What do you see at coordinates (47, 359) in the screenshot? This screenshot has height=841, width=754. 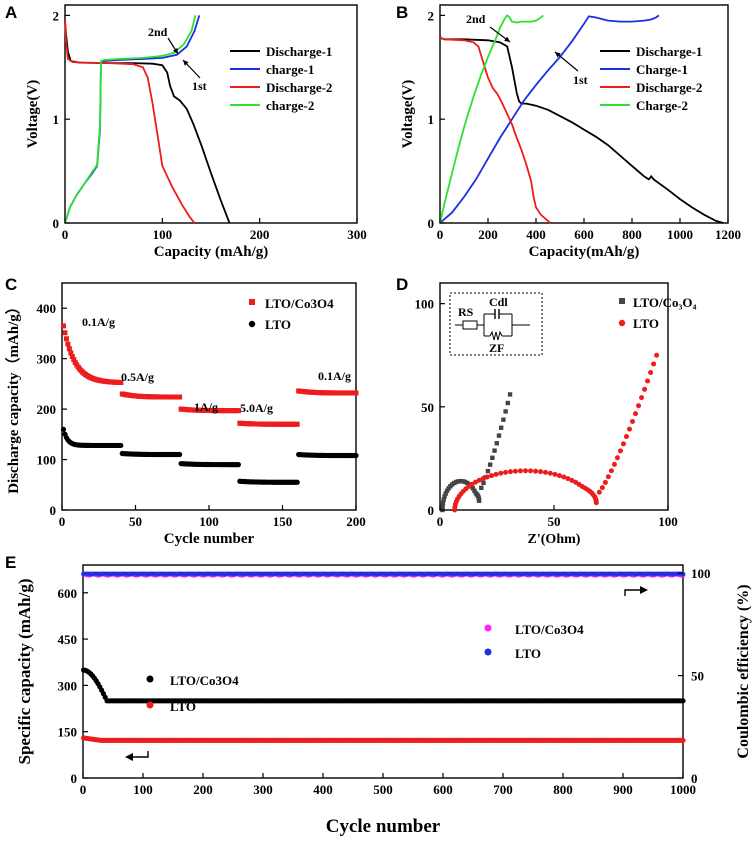 I see `y-tick-label: 300` at bounding box center [47, 359].